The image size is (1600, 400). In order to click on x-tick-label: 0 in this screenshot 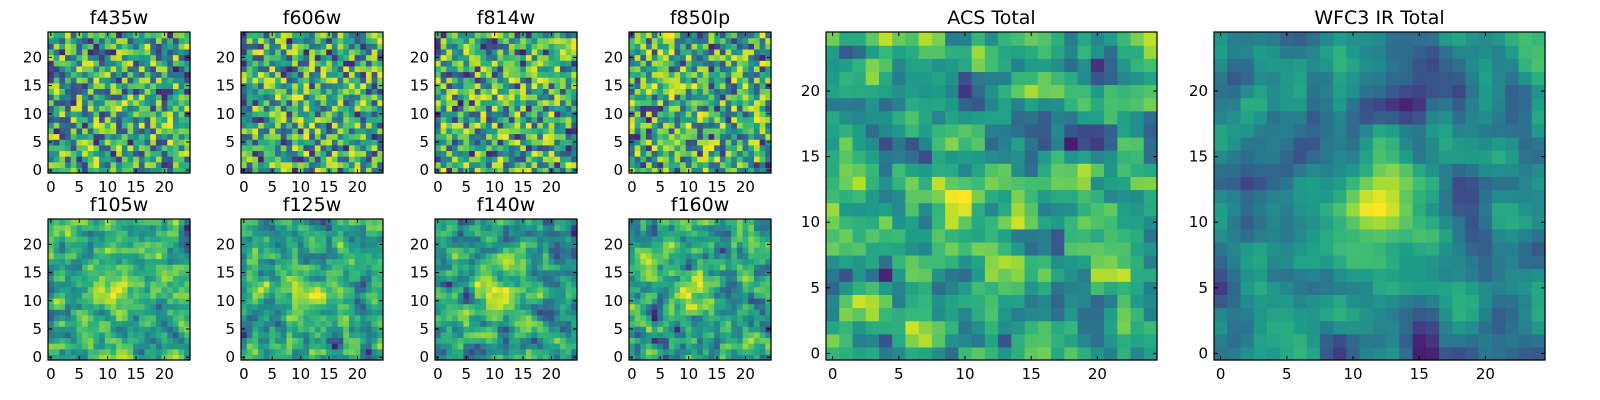, I will do `click(244, 374)`.